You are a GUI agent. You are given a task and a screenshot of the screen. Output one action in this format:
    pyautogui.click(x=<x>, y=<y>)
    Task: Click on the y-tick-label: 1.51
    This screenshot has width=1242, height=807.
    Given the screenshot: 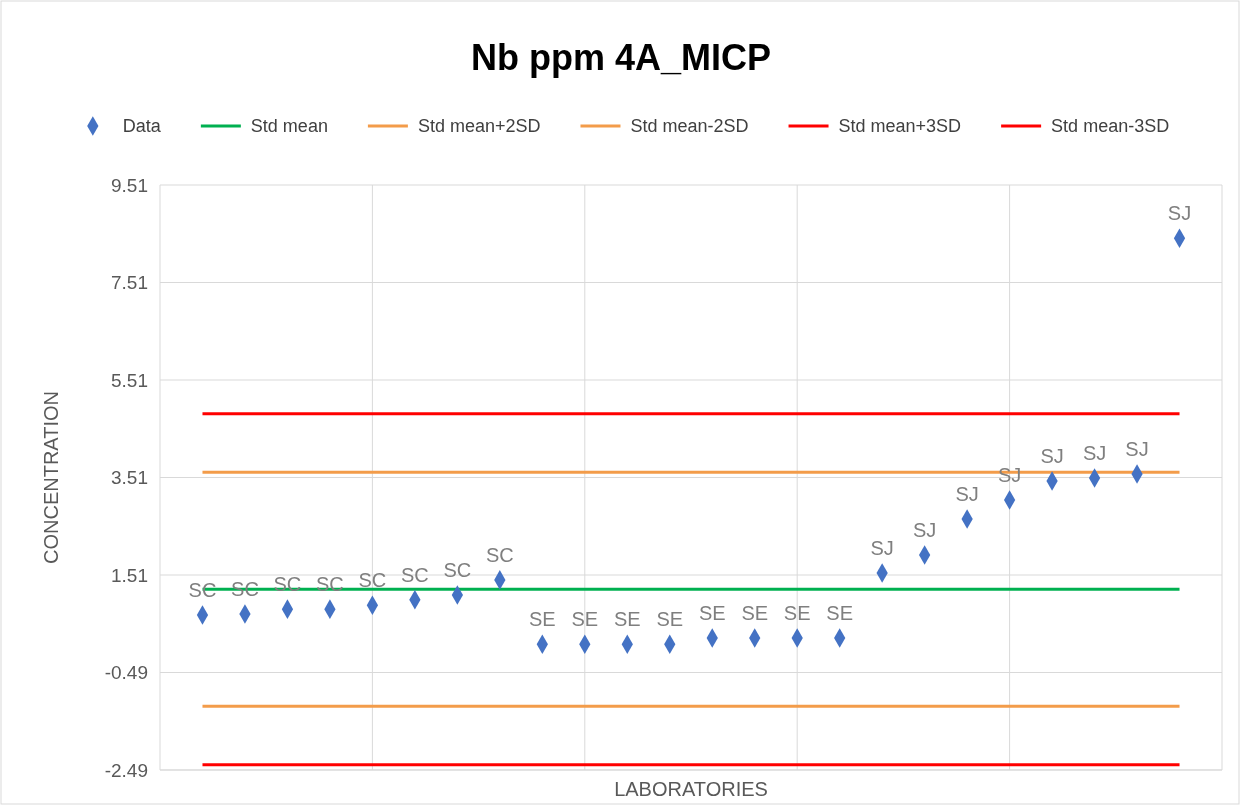 What is the action you would take?
    pyautogui.click(x=129, y=575)
    